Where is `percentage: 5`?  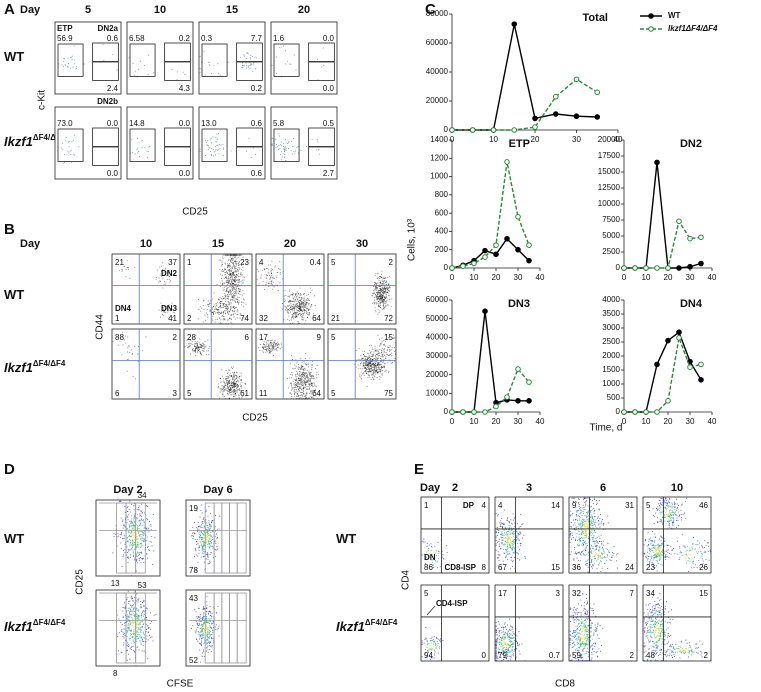
percentage: 5 is located at coordinates (333, 262).